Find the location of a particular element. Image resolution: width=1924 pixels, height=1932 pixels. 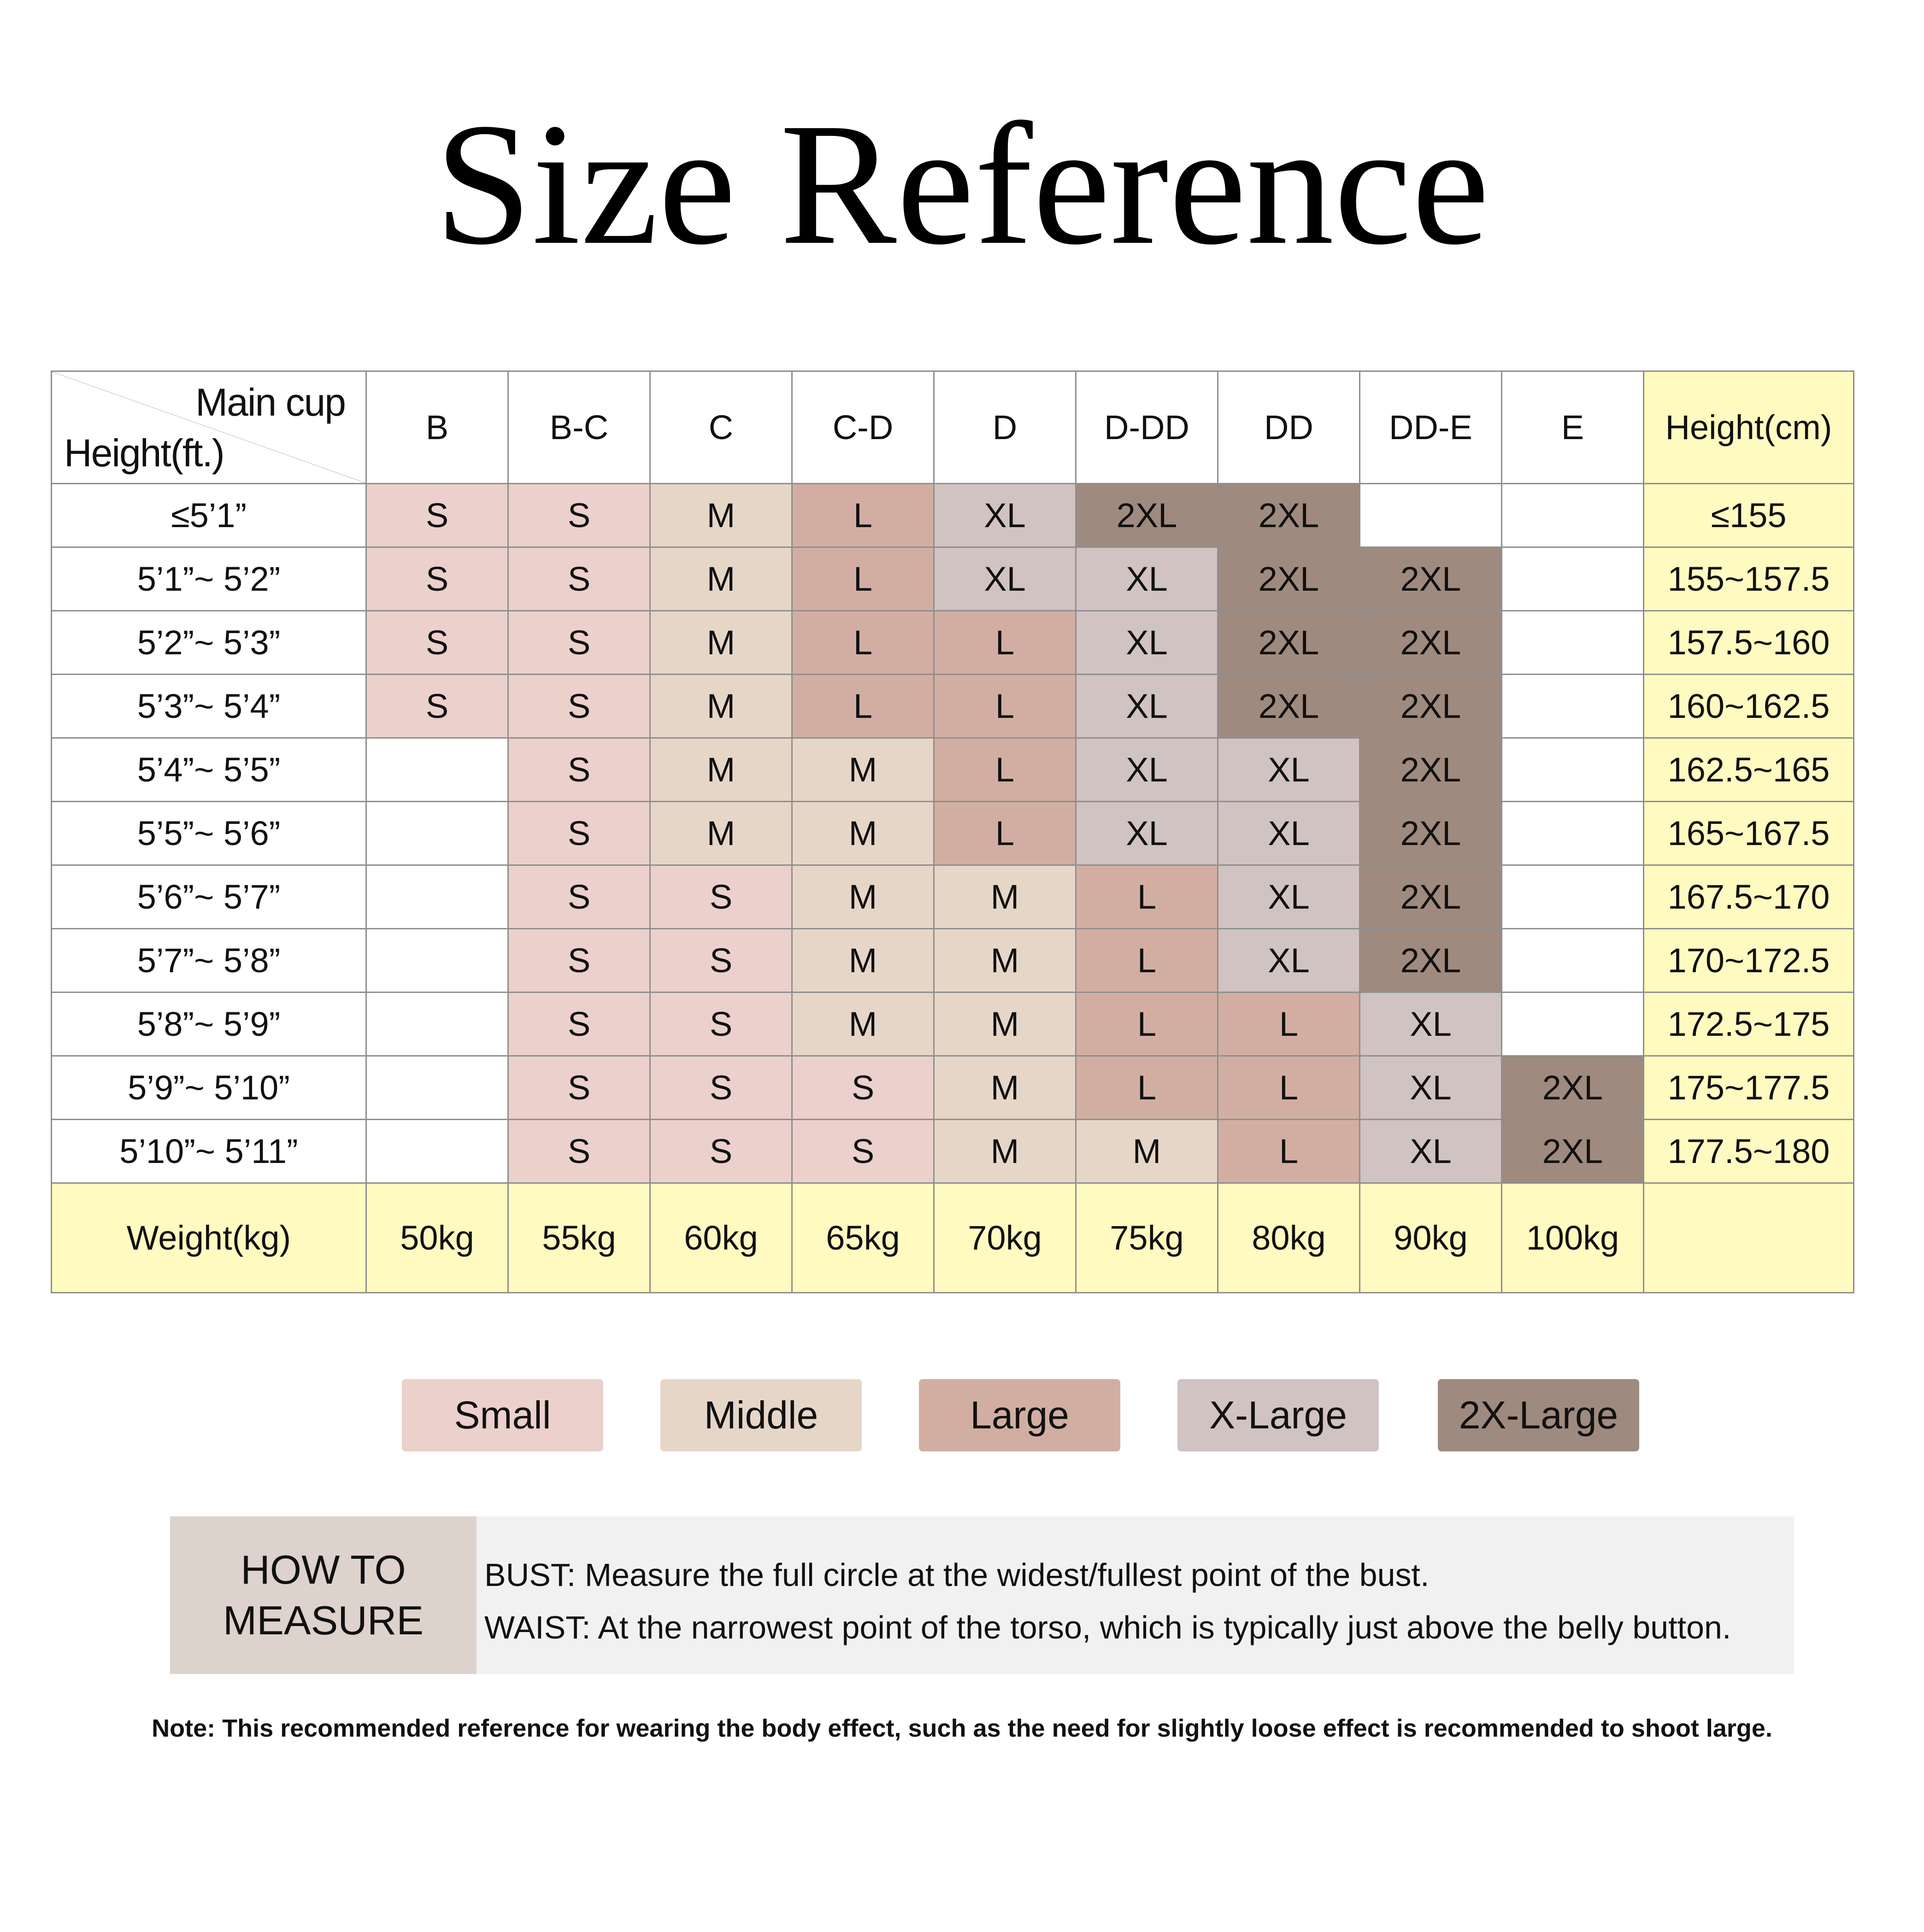

table-row: 5’8”~ 5’9” S S M M L L XL 172.5~175 is located at coordinates (952, 1024).